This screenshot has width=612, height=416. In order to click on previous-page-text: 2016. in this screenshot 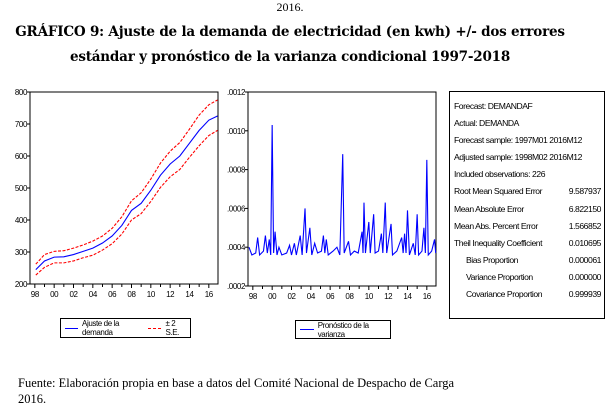, I will do `click(290, 7)`.